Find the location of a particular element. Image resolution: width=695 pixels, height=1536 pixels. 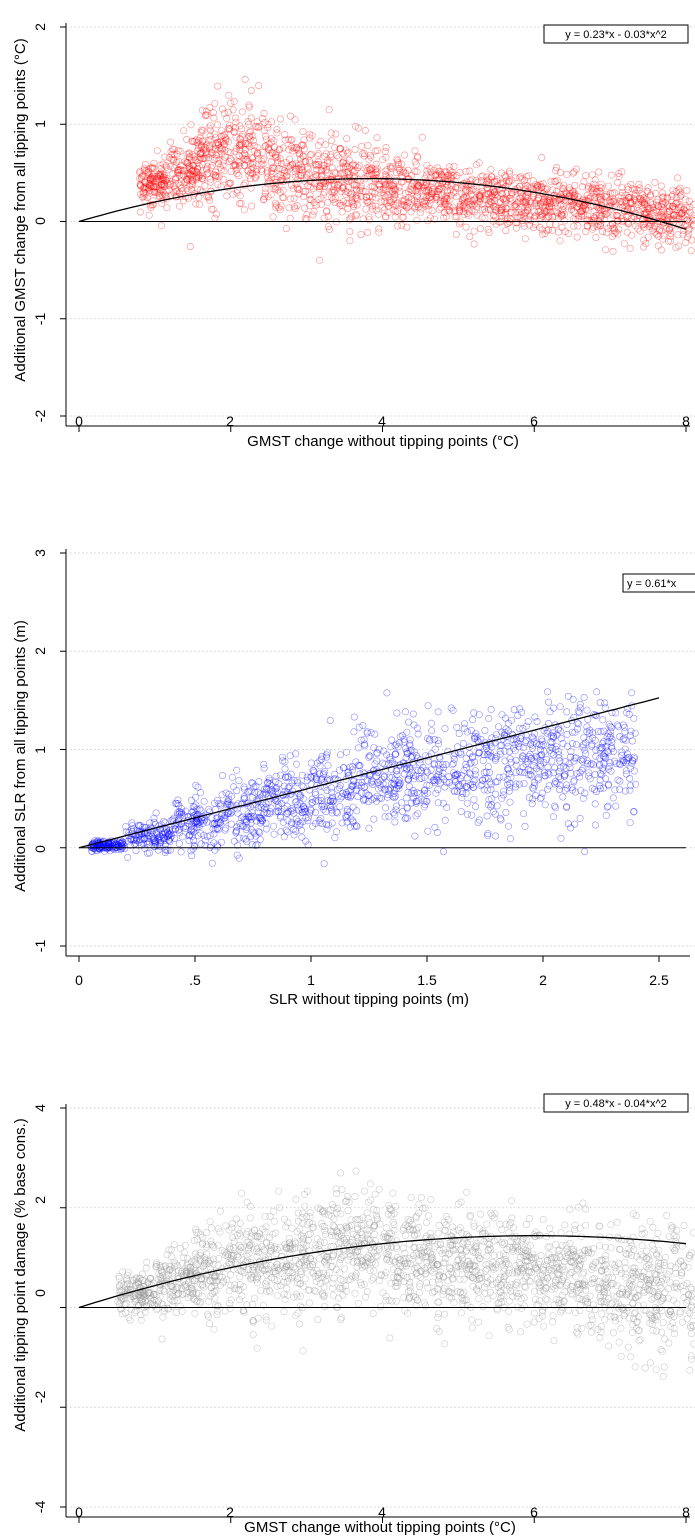

x-tick-label: 4 is located at coordinates (382, 421).